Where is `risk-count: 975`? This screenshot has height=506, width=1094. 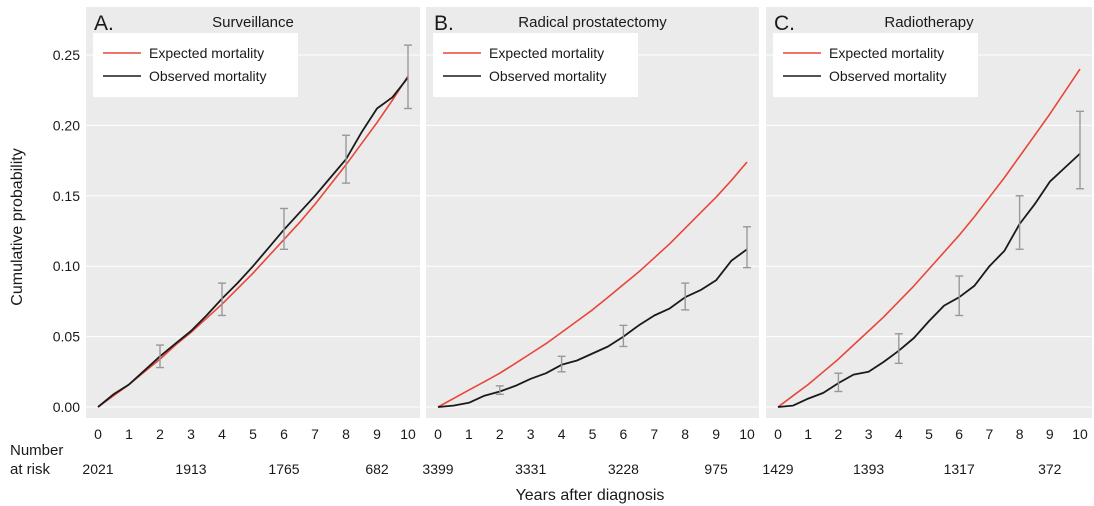 risk-count: 975 is located at coordinates (716, 469).